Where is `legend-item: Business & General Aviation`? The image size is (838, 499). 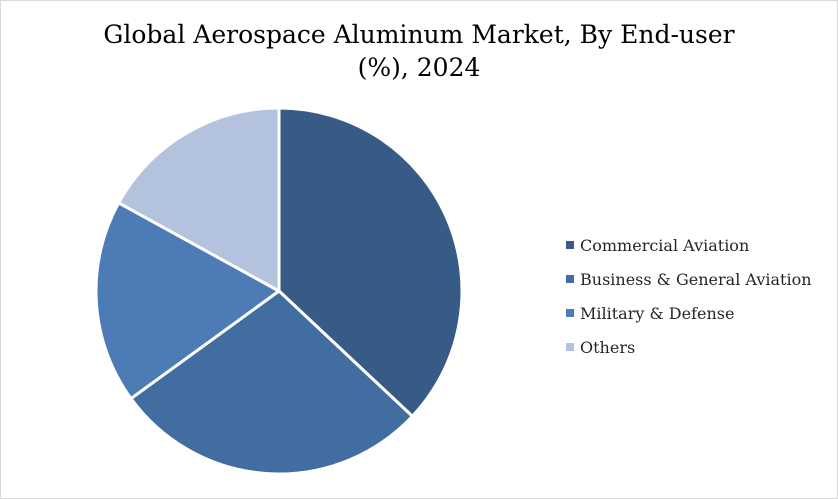
legend-item: Business & General Aviation is located at coordinates (689, 279).